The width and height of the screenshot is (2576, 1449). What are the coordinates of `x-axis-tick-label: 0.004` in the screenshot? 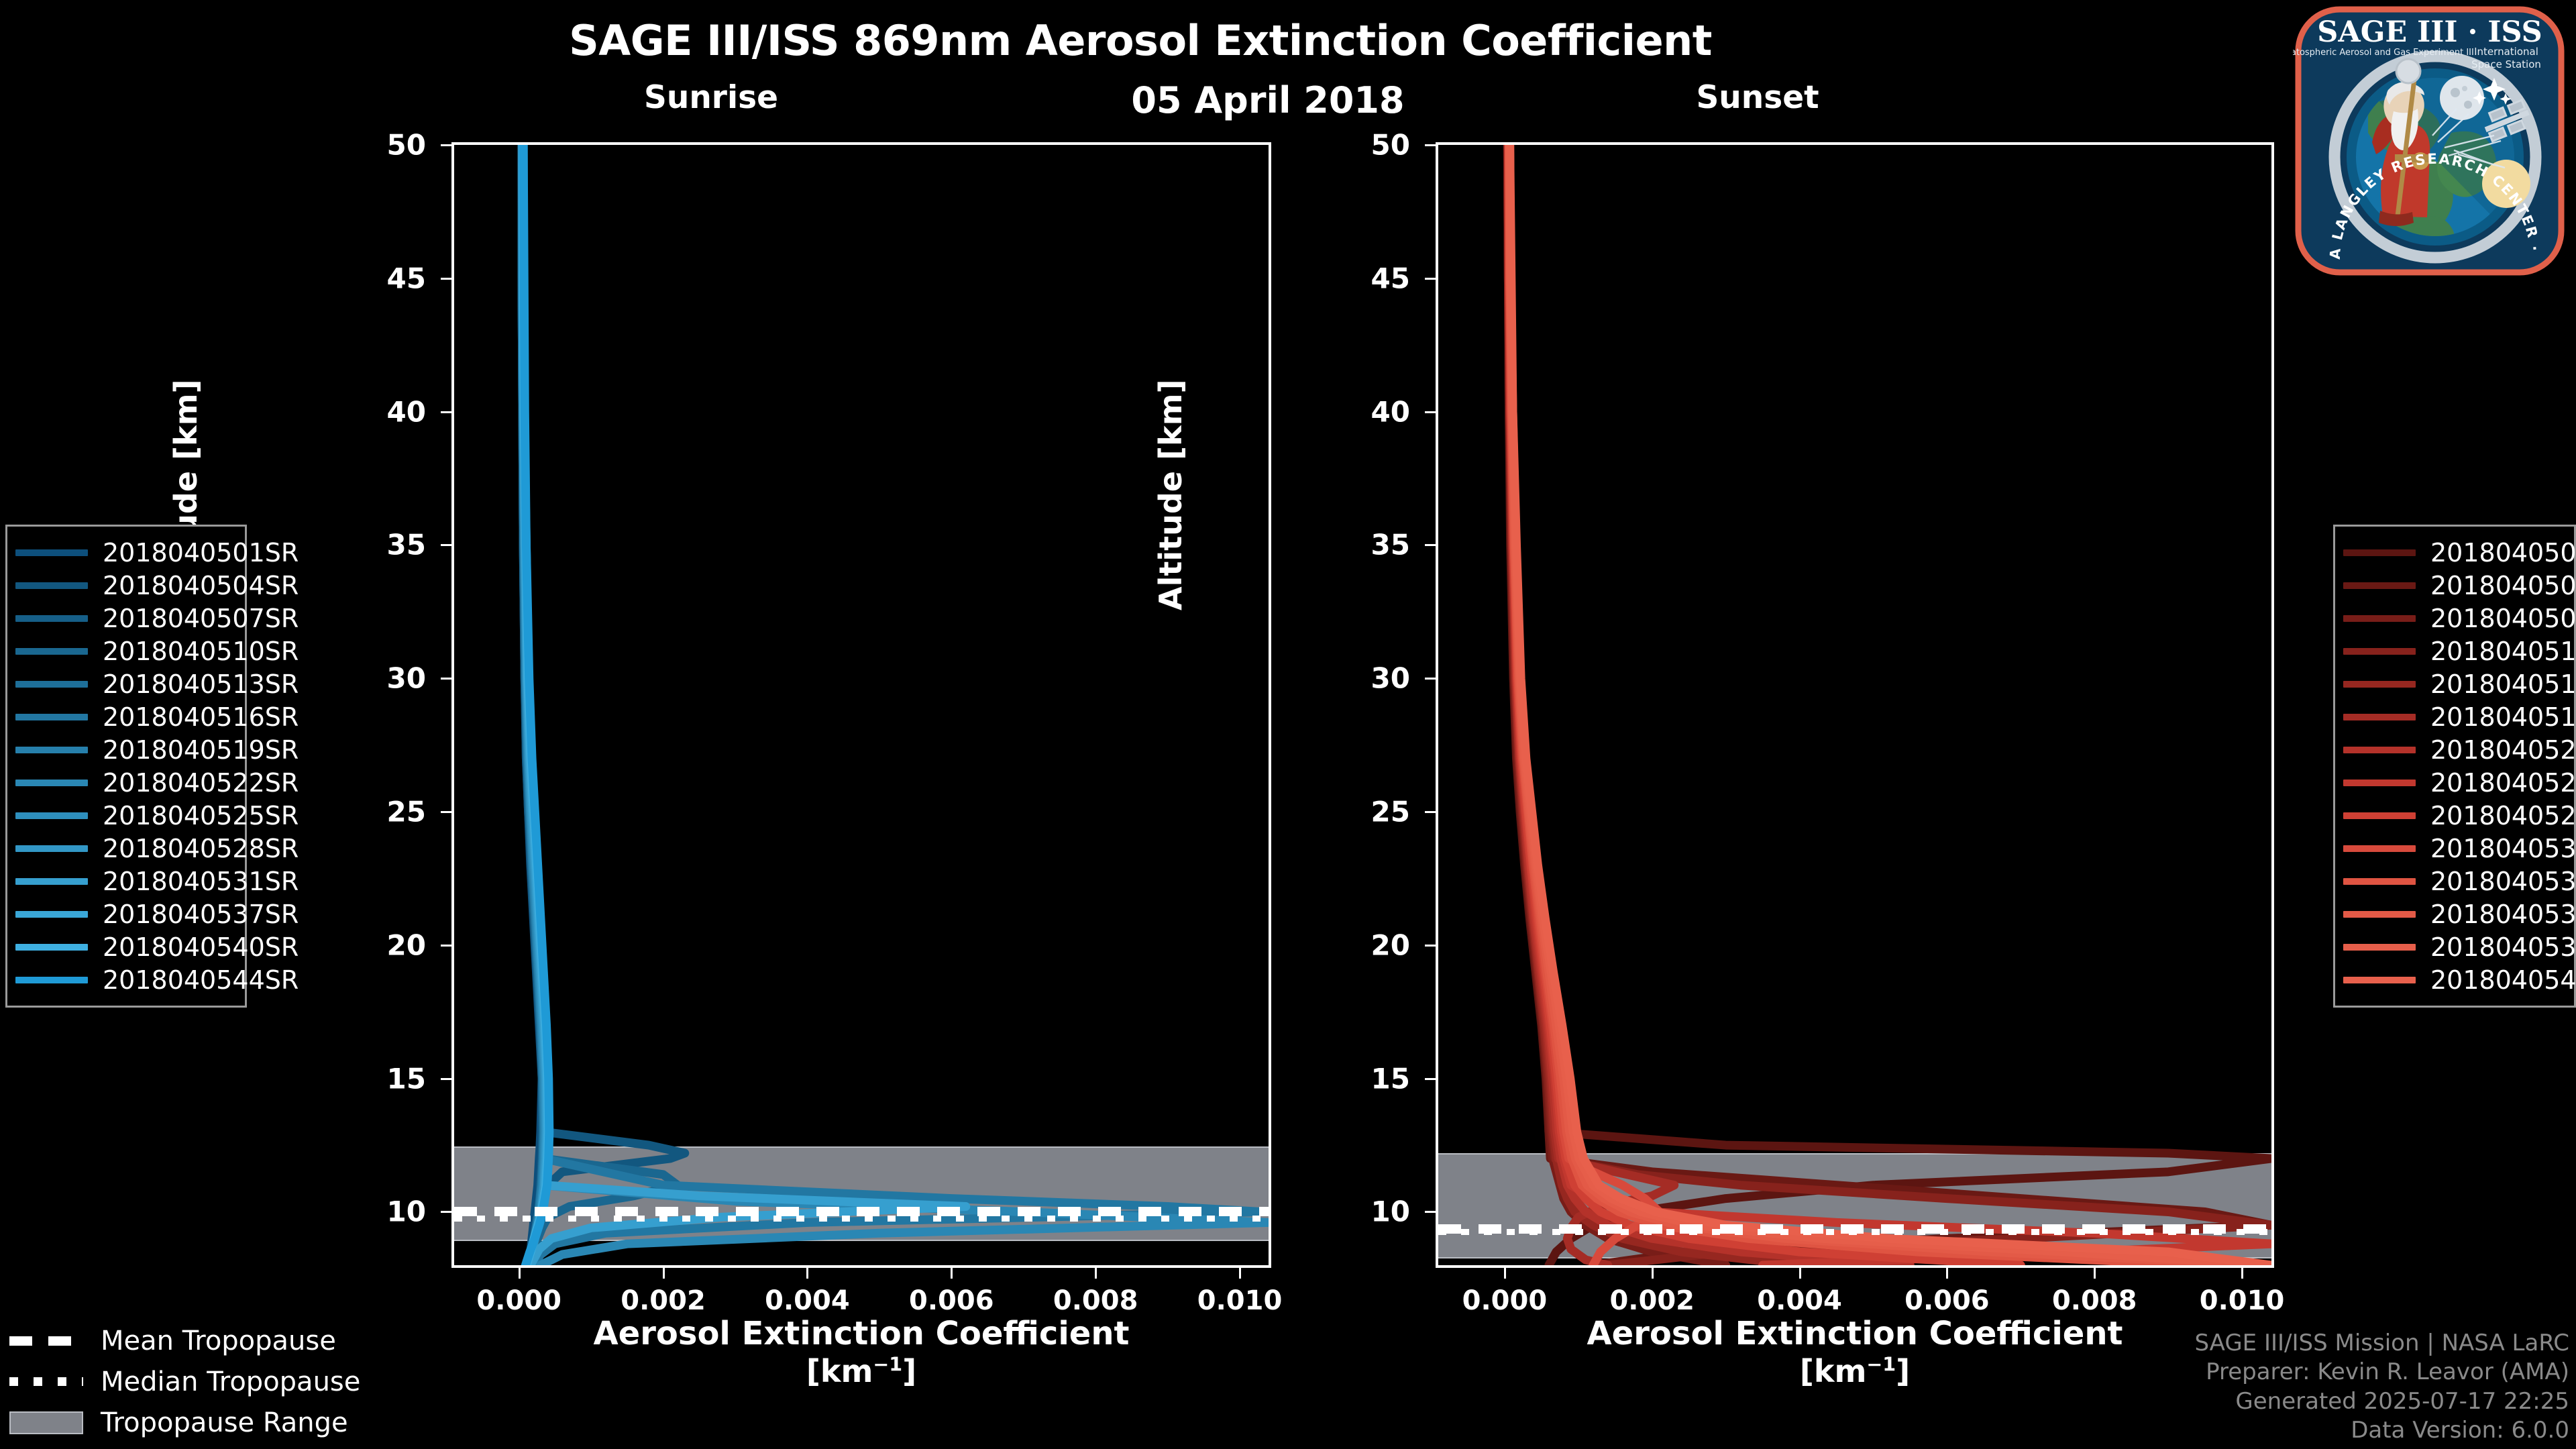 It's located at (807, 1300).